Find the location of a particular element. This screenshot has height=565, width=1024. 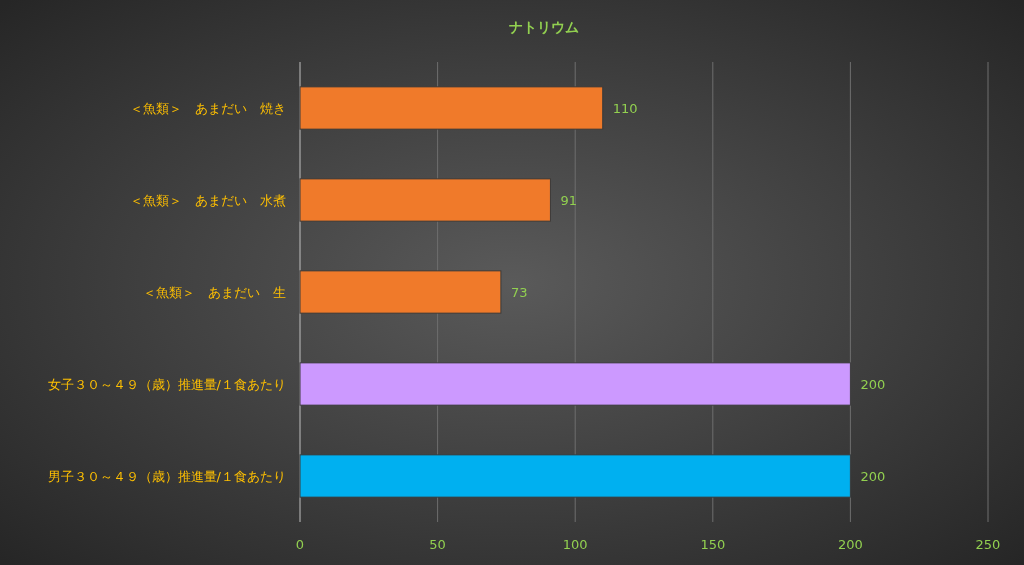

data-label: 110 is located at coordinates (625, 108).